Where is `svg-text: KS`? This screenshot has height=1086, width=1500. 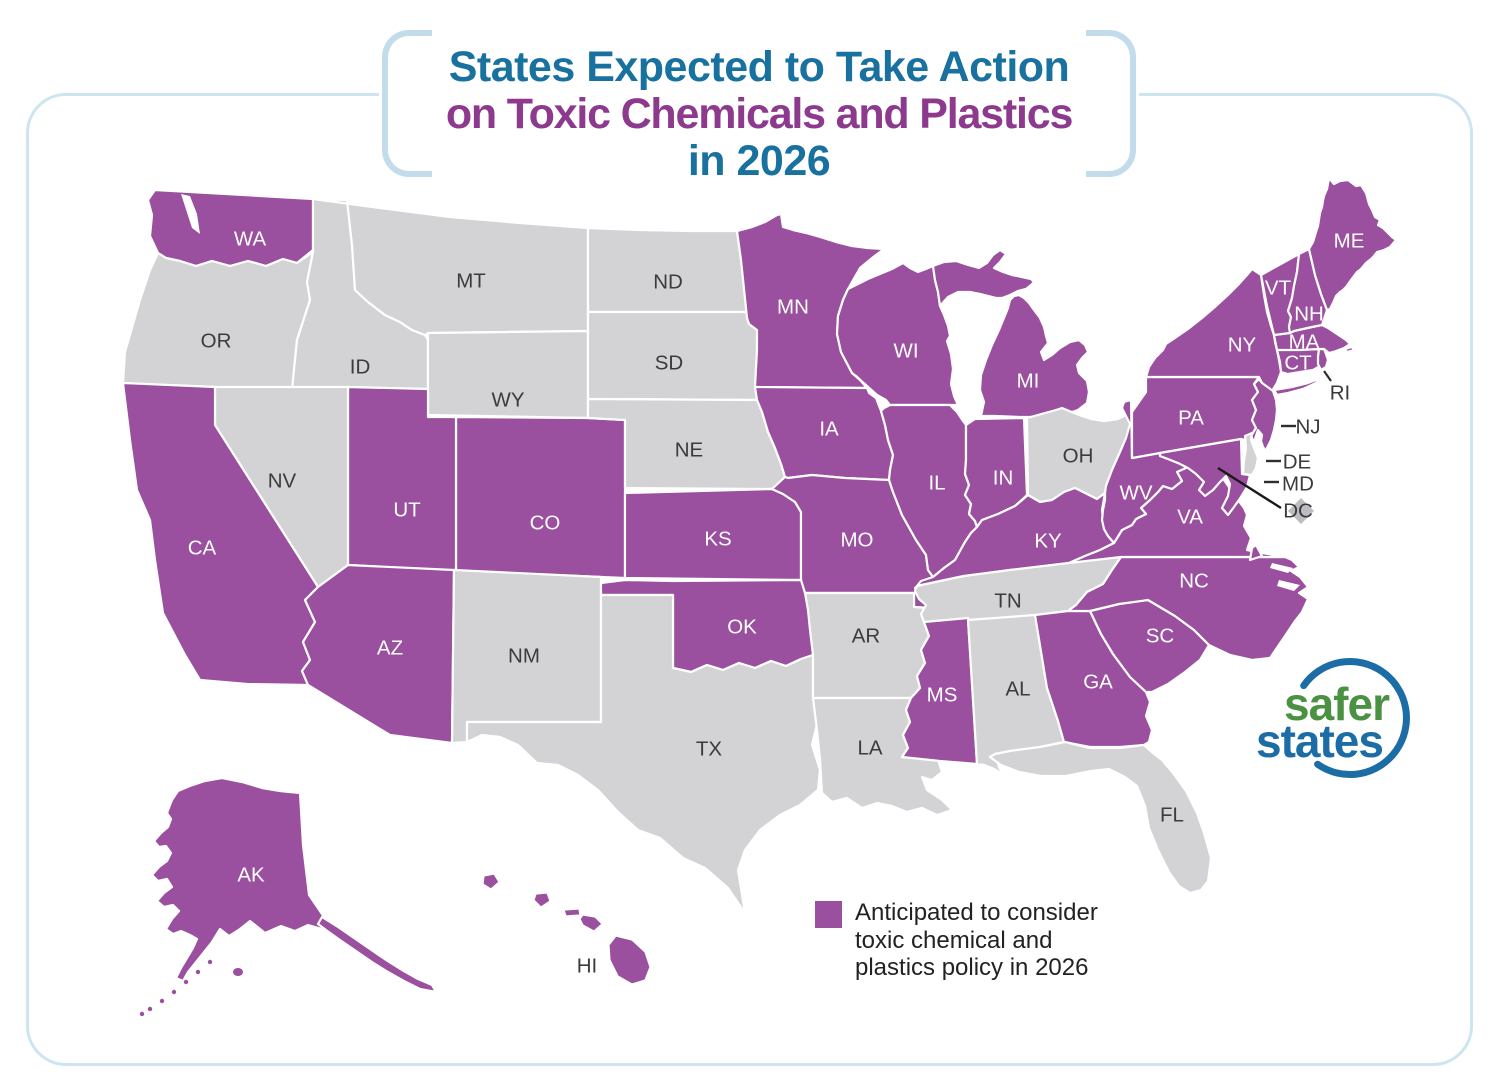 svg-text: KS is located at coordinates (717, 538).